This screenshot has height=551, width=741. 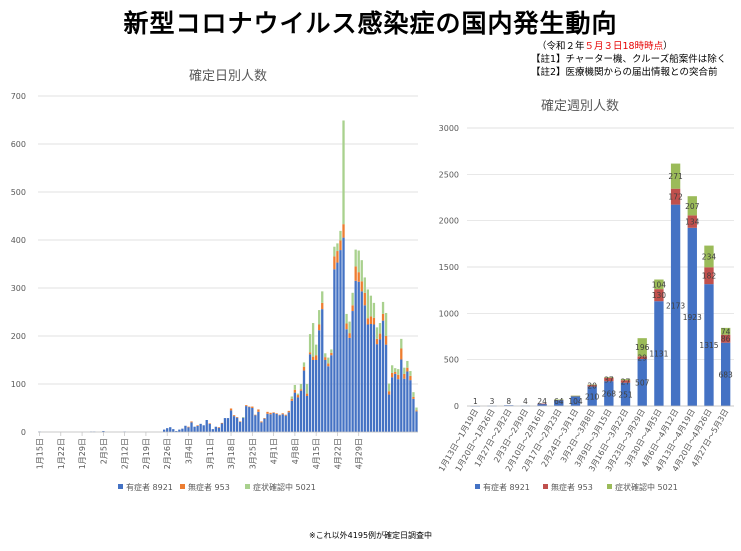 I want to click on weekly-data-label: 1, so click(x=475, y=401).